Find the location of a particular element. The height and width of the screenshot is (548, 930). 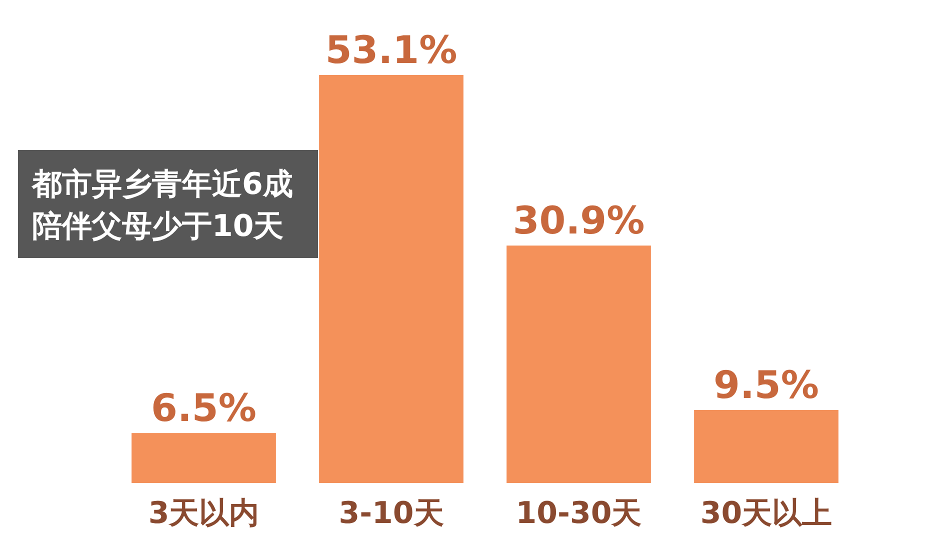

data-label: 30.9% is located at coordinates (578, 220).